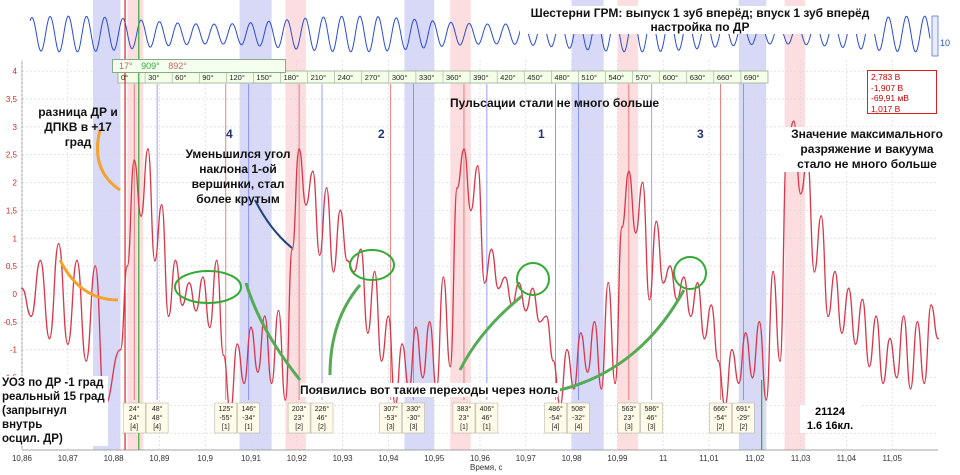 The image size is (960, 475). Describe the element at coordinates (12, 99) in the screenshot. I see `y-tick-1: 3,5` at that location.